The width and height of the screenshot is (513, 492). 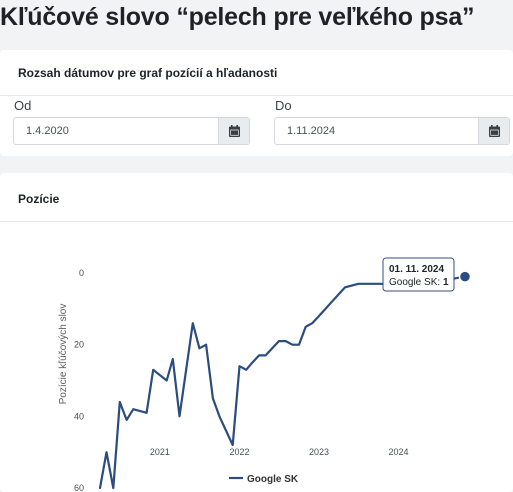 I want to click on tooltip-value: 1, so click(x=446, y=282).